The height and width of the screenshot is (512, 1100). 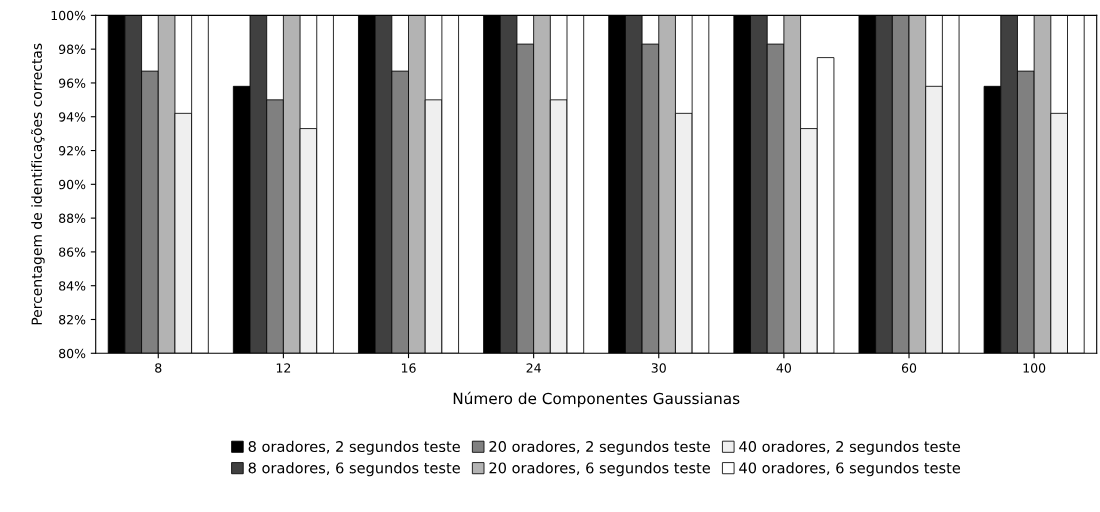 What do you see at coordinates (72, 218) in the screenshot?
I see `y-tick-label: 88%` at bounding box center [72, 218].